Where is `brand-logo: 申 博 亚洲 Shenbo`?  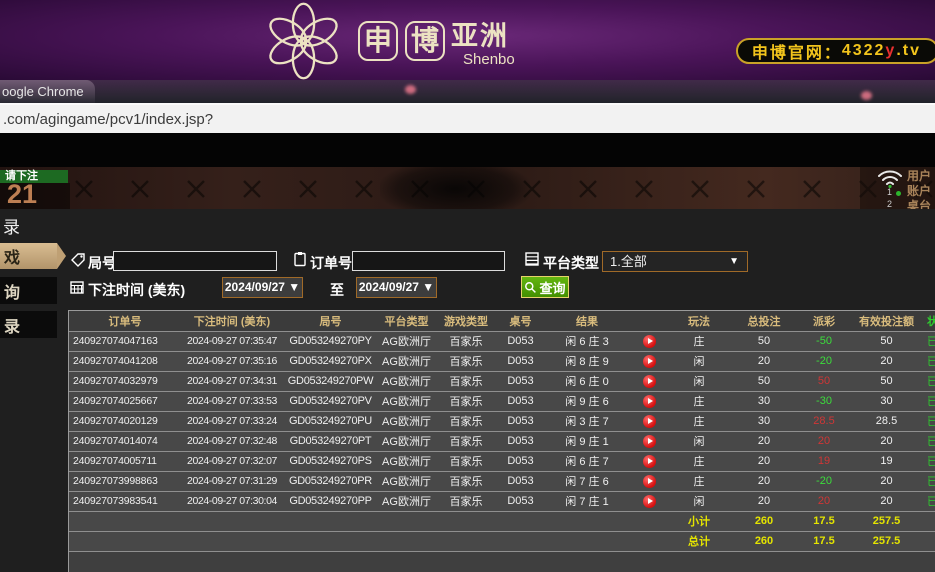
brand-logo: 申 博 亚洲 Shenbo is located at coordinates (385, 40).